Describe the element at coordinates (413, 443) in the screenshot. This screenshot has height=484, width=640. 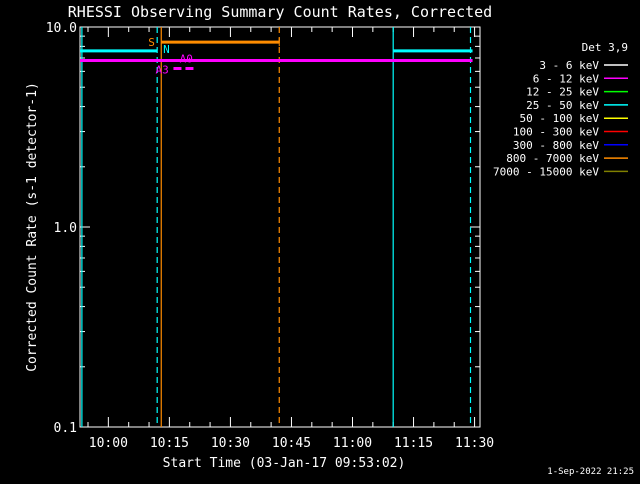
I see `x-tick-label: 11:15` at that location.